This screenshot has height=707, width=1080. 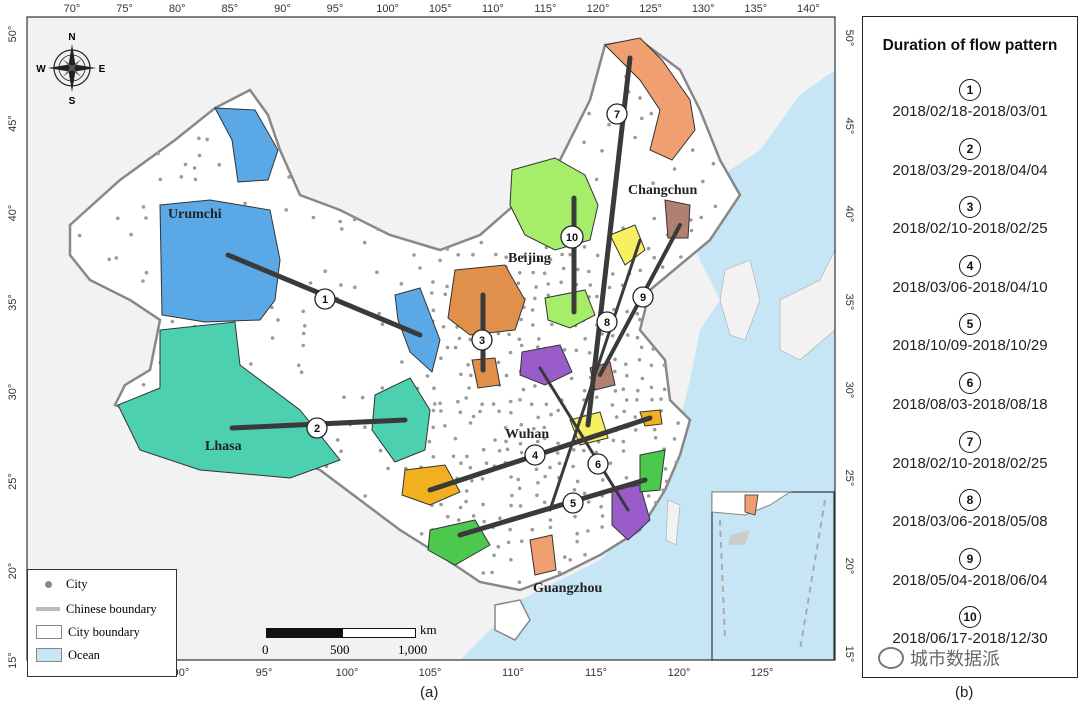 I want to click on city-label-wuhan: Wuhan, so click(x=527, y=434).